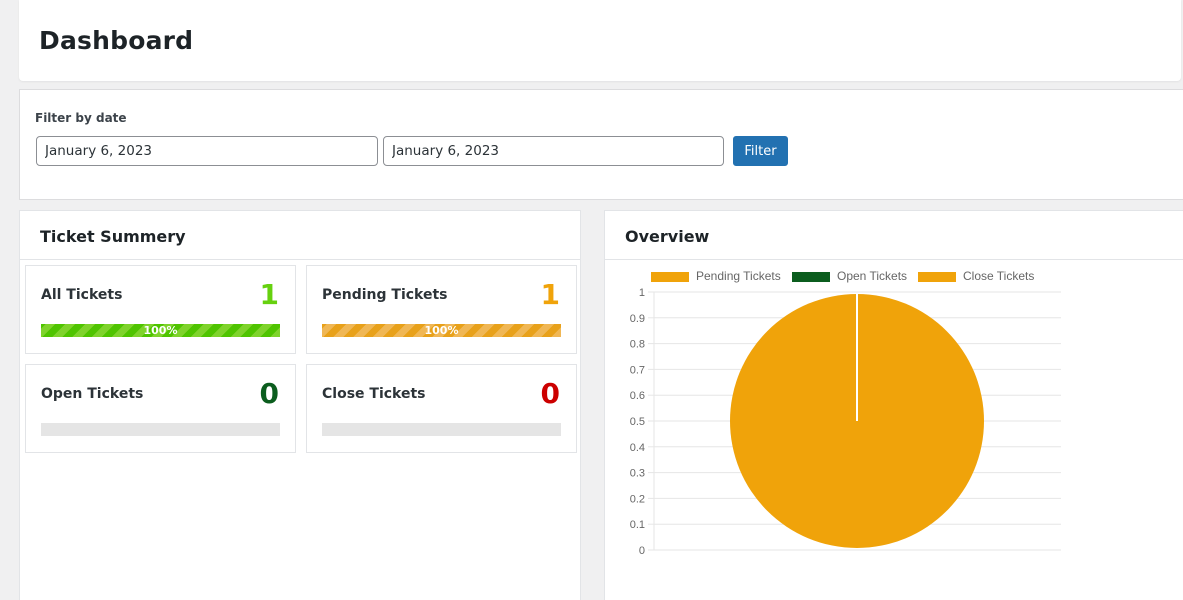  I want to click on y-tick-label: 0.2, so click(637, 499).